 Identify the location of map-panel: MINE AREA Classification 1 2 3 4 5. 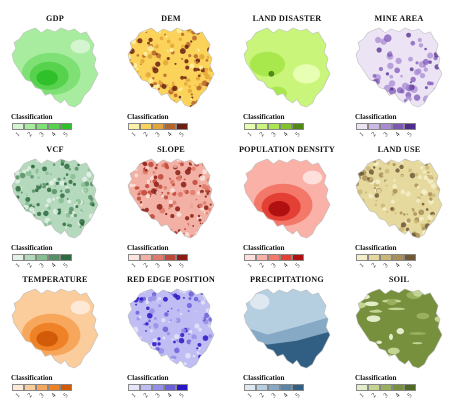
(399, 78).